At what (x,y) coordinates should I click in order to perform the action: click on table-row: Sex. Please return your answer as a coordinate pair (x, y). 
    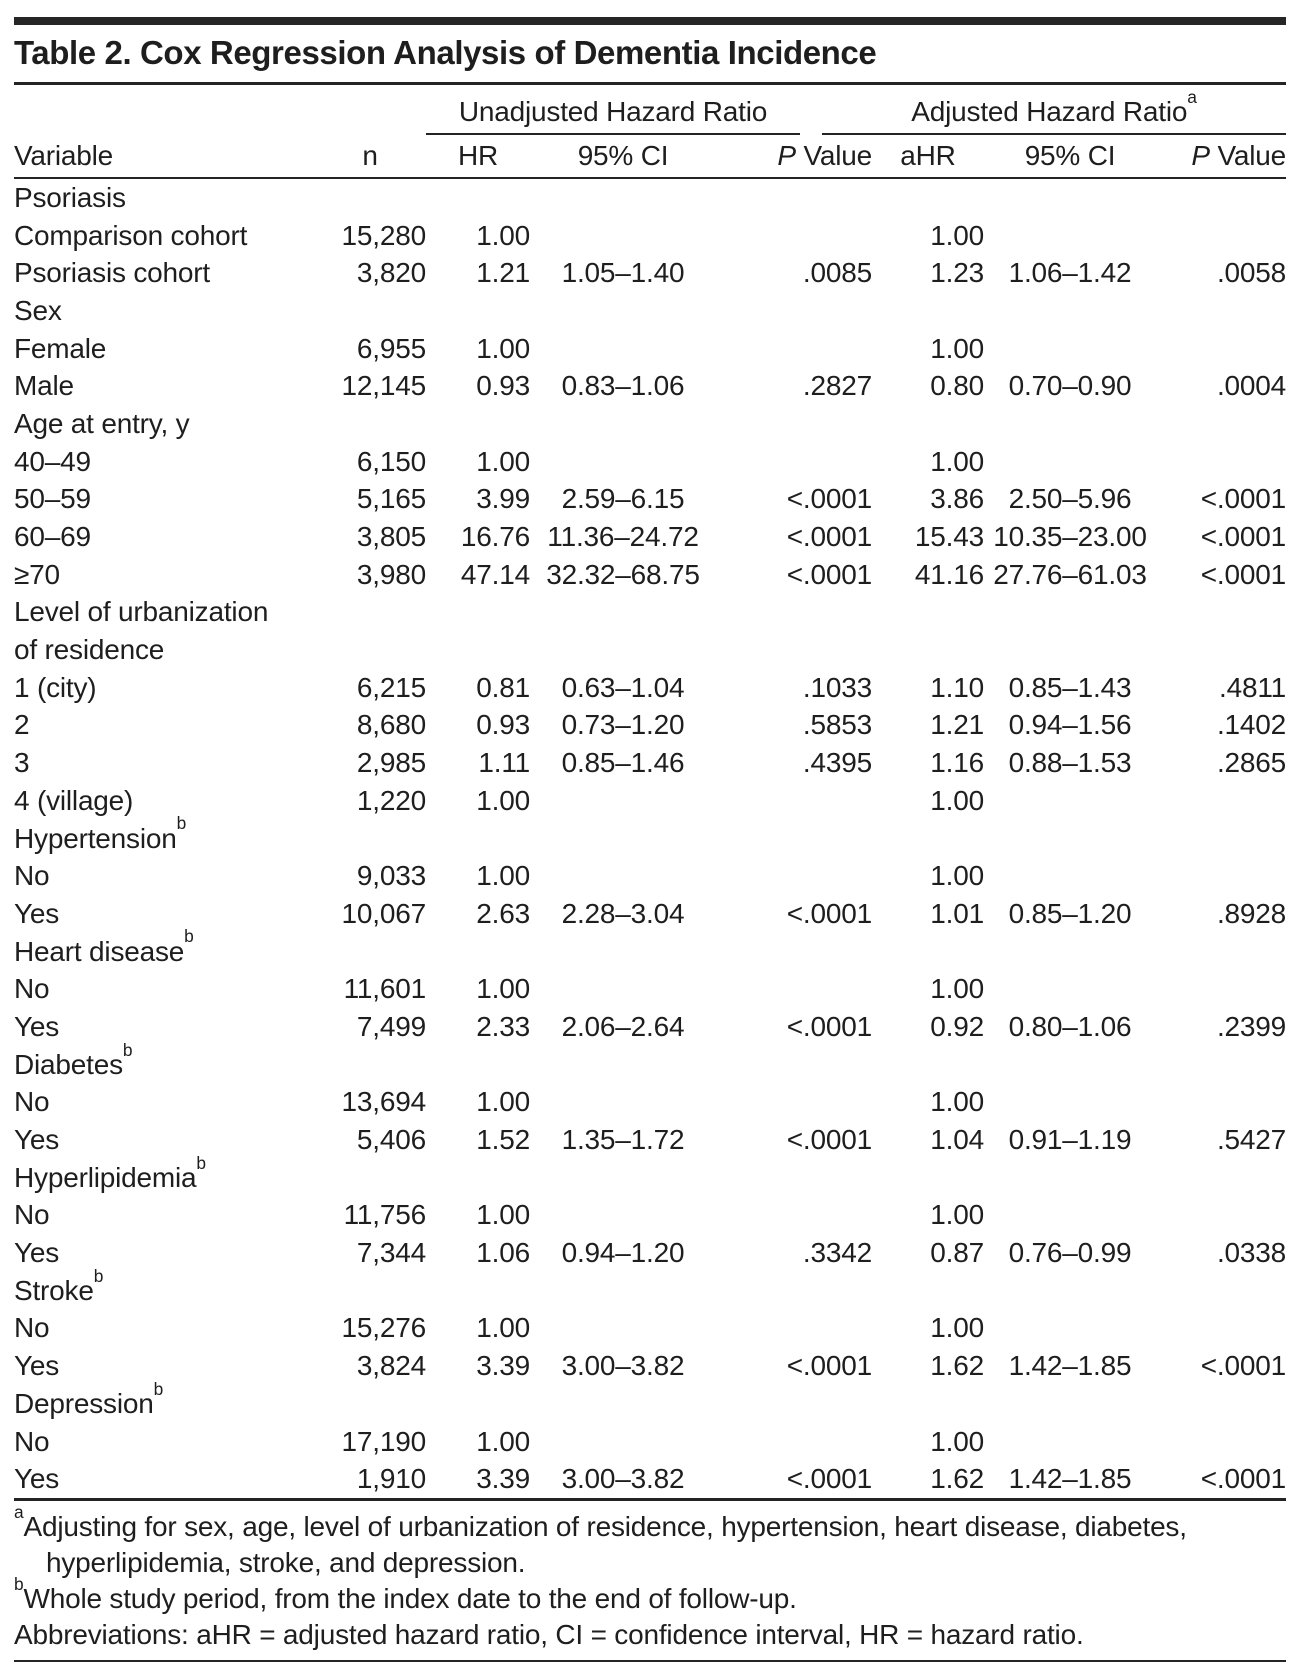
    Looking at the image, I should click on (650, 311).